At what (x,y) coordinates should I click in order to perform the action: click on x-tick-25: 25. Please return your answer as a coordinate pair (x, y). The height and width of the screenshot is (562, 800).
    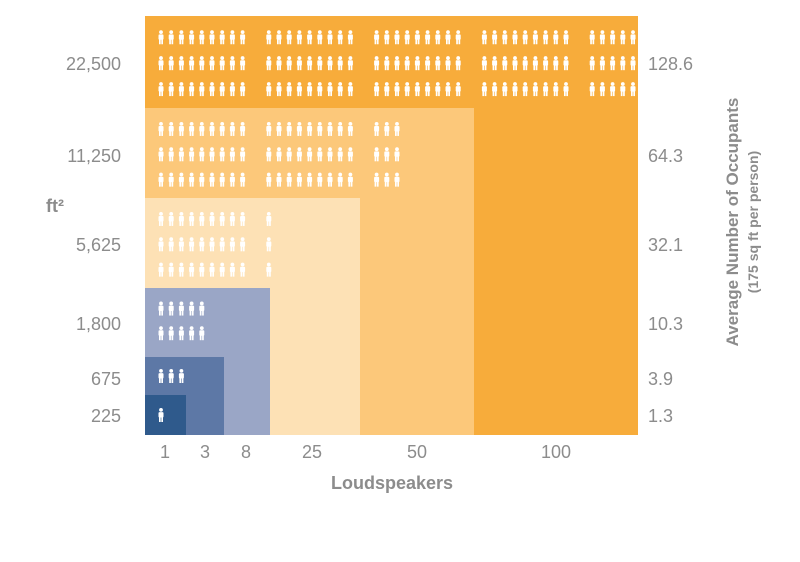
    Looking at the image, I should click on (312, 452).